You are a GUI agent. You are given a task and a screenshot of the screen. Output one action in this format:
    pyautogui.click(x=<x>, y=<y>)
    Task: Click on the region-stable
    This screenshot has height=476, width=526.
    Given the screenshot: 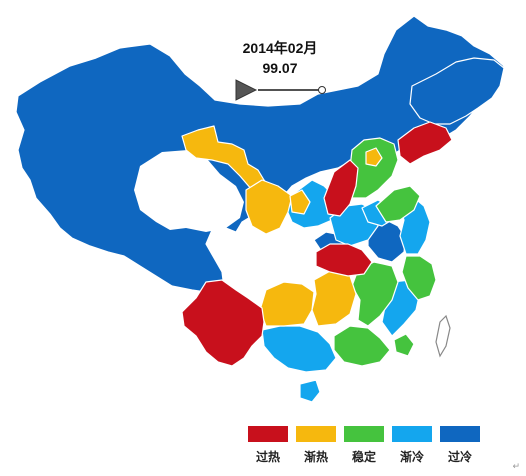 What is the action you would take?
    pyautogui.click(x=385, y=252)
    